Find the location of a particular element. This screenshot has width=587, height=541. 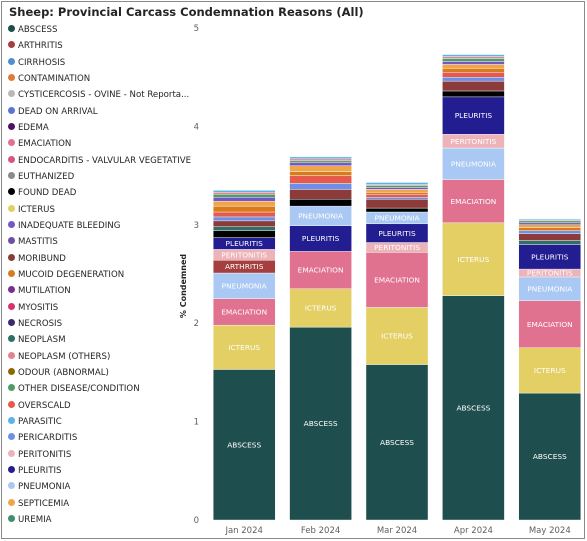

legend-item: EUTHANIZED is located at coordinates (41, 177).